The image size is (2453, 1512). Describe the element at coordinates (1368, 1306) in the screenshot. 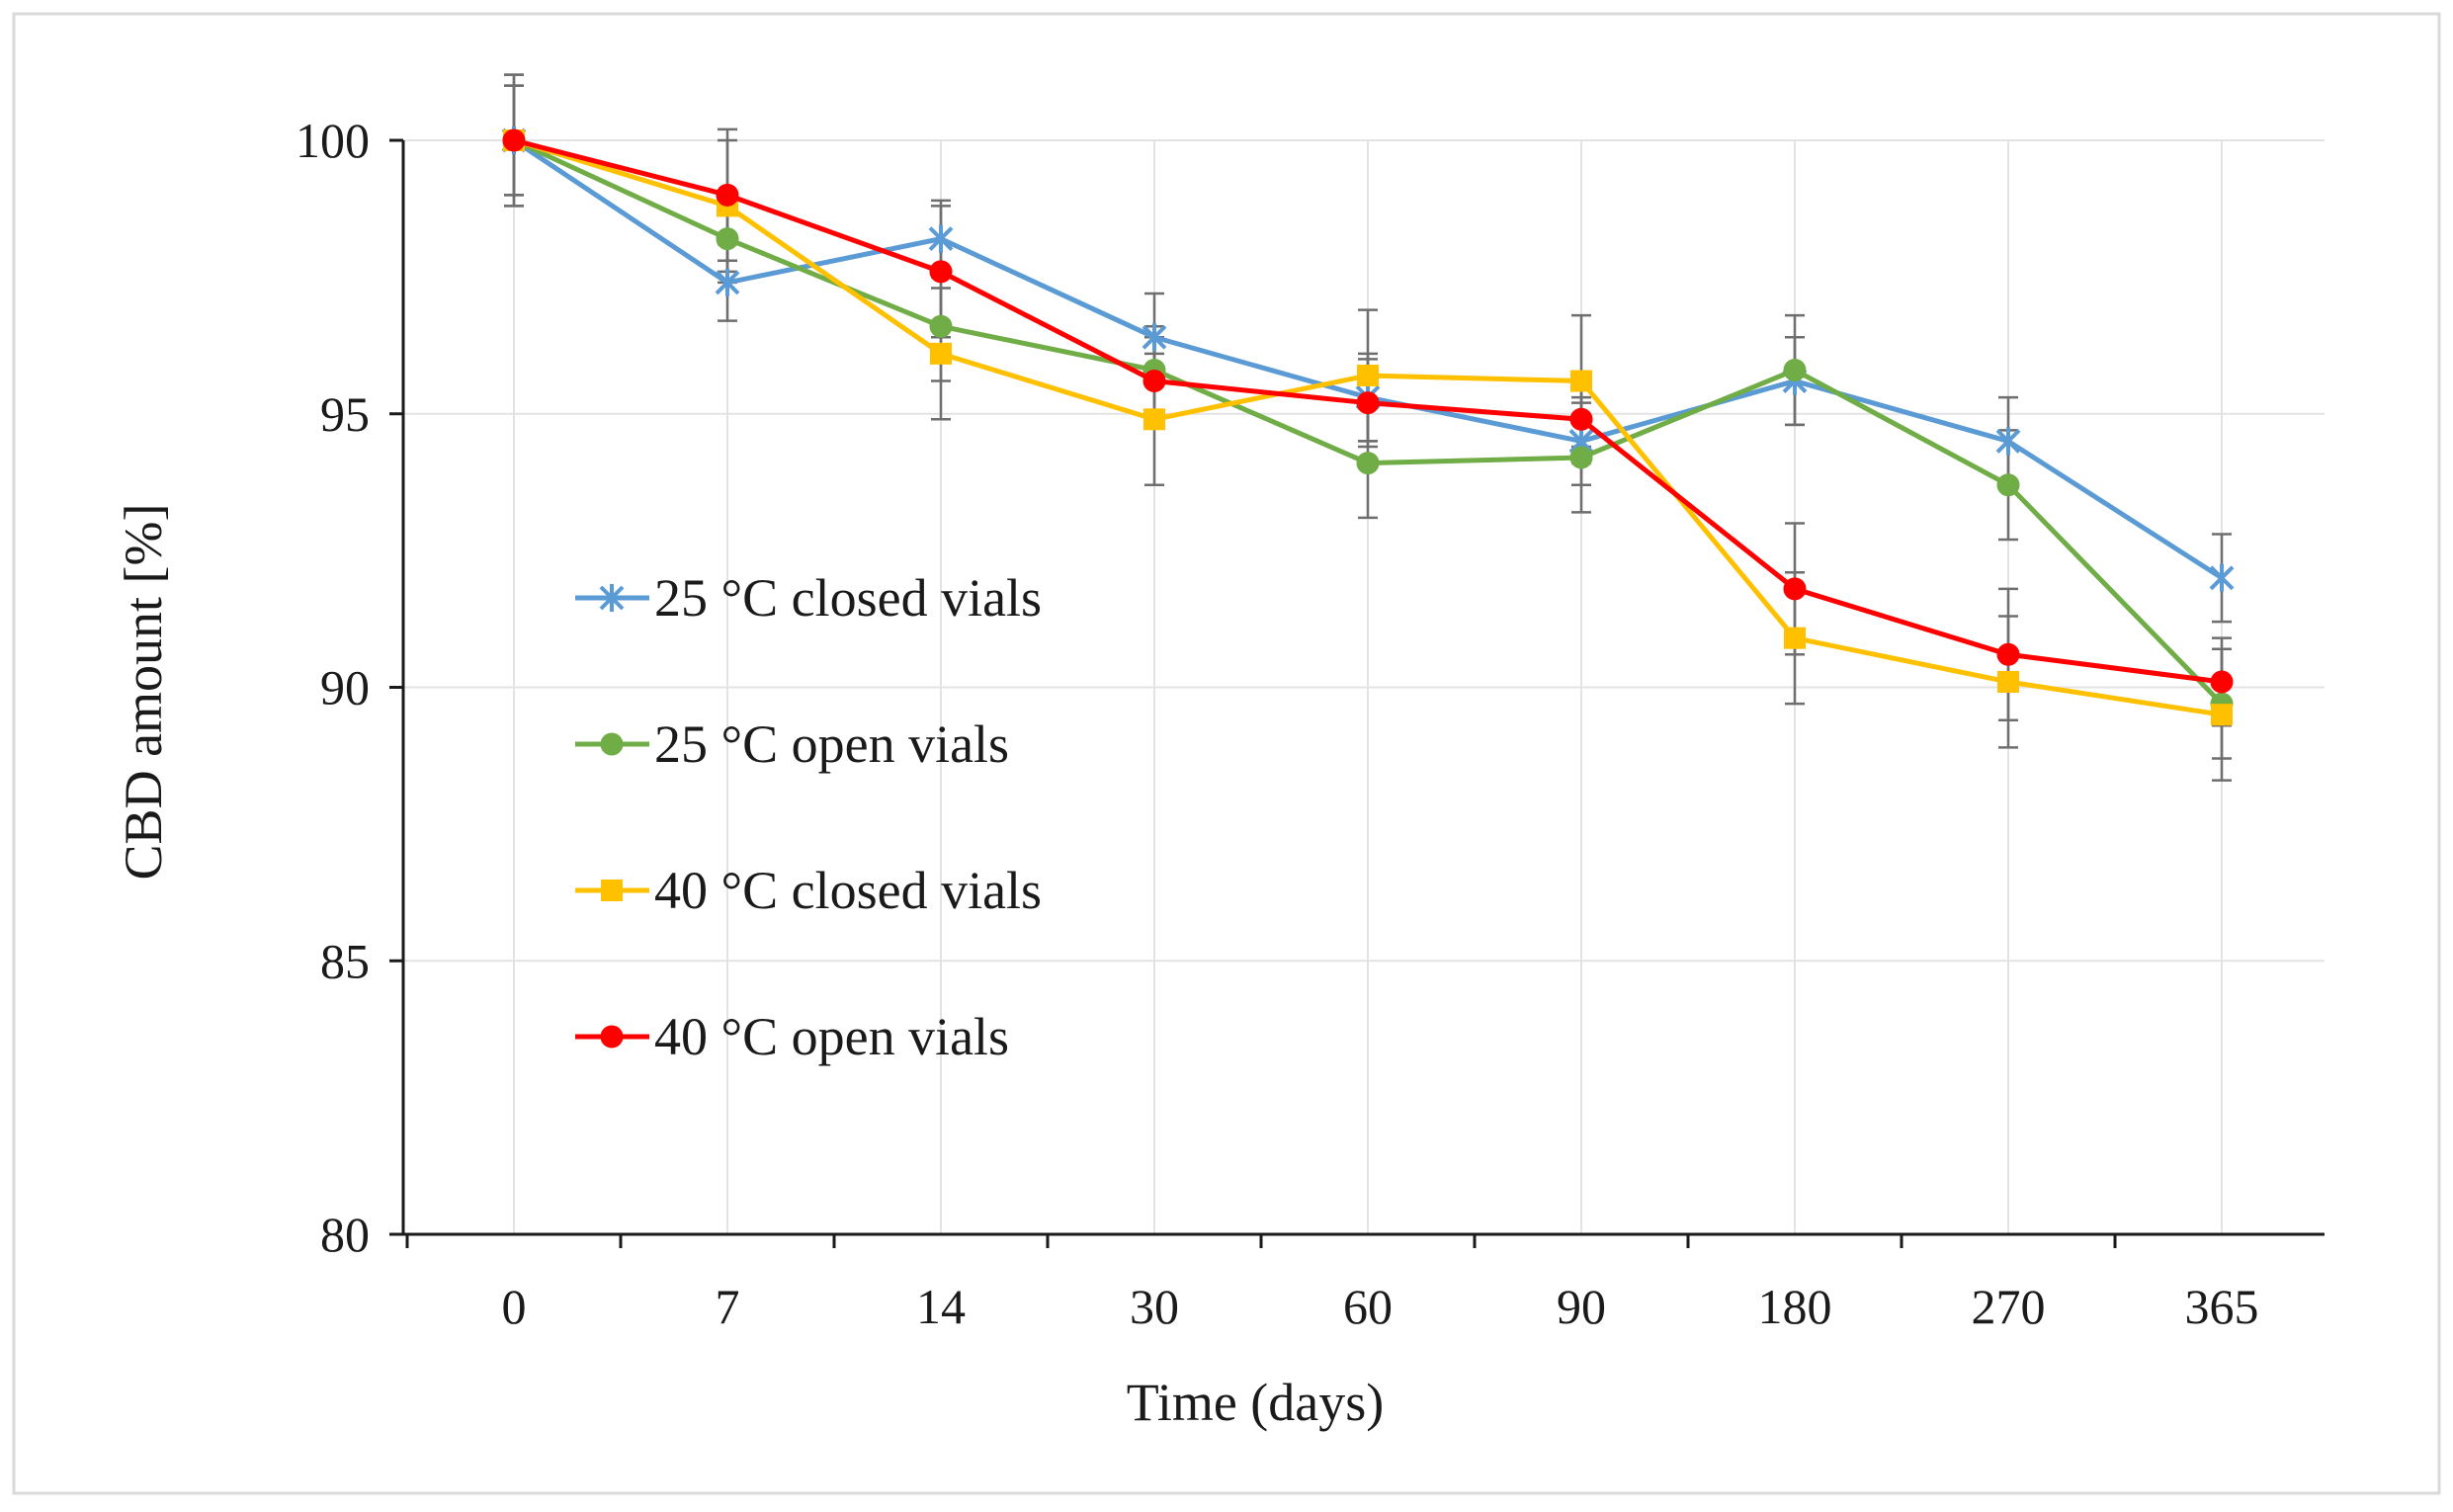

I see `x-tick-label: 60` at that location.